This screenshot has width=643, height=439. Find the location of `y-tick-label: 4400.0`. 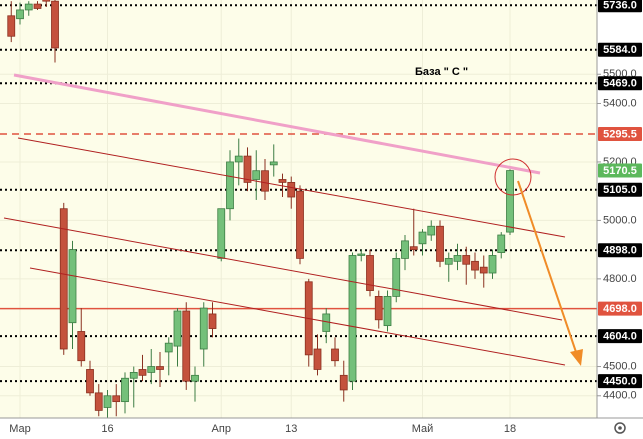

y-tick-label: 4400.0 is located at coordinates (620, 396).